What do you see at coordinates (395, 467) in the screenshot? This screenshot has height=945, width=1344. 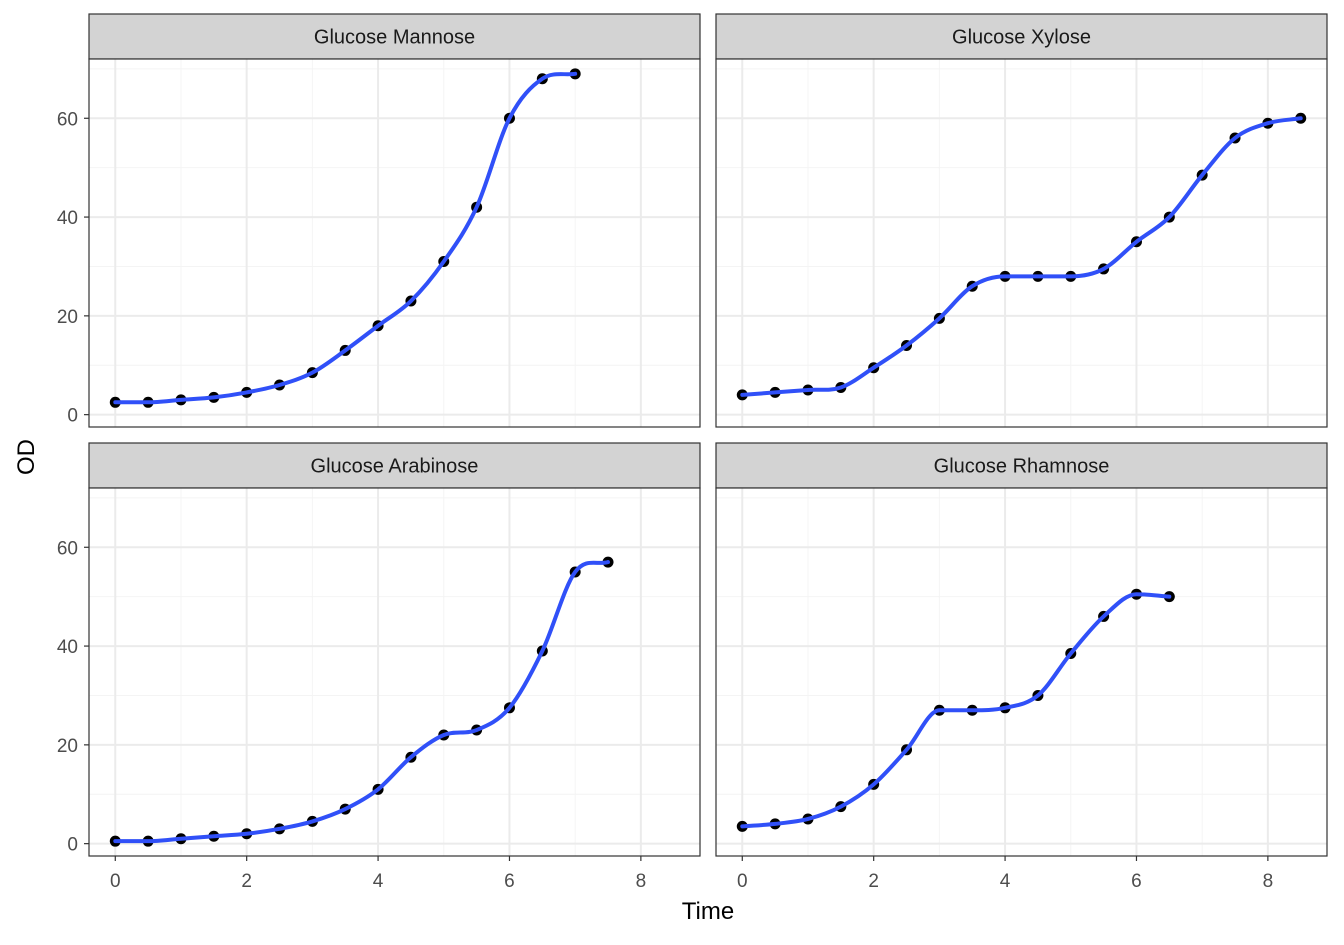 I see `facet-strip-label: Glucose Arabinose` at bounding box center [395, 467].